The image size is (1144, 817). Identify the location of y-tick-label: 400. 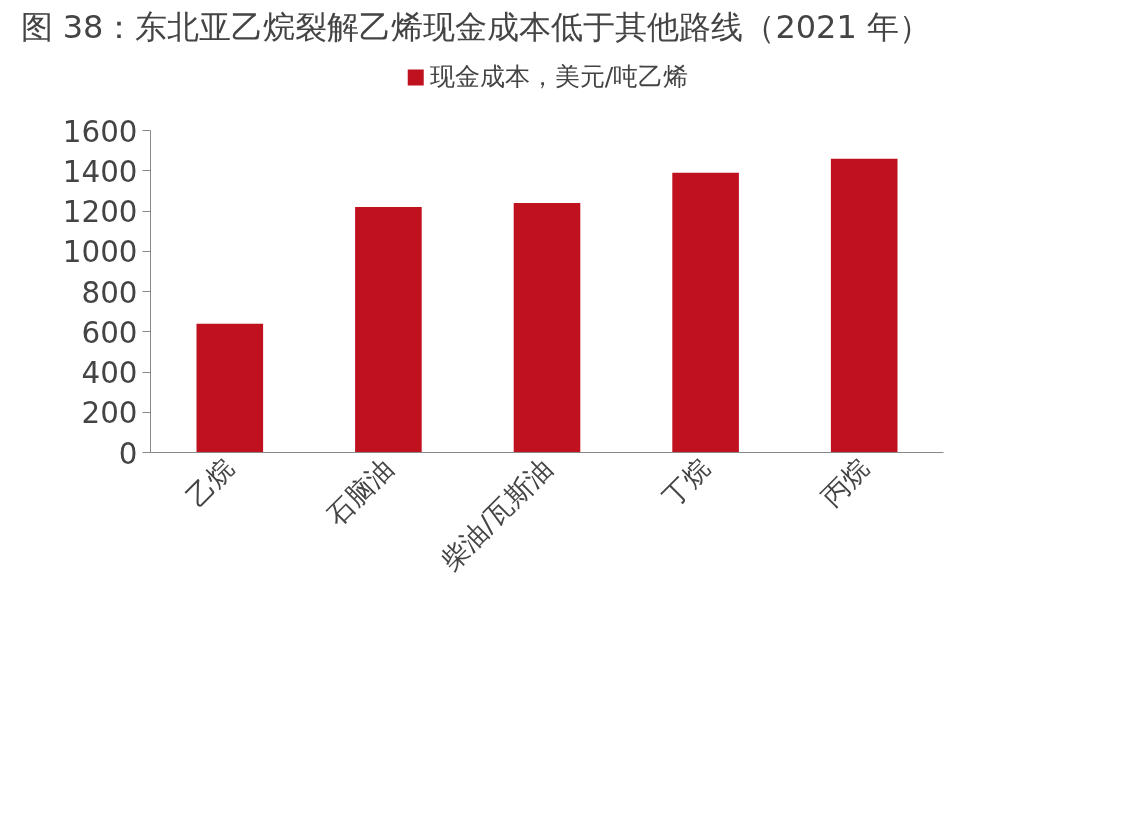
(109, 373).